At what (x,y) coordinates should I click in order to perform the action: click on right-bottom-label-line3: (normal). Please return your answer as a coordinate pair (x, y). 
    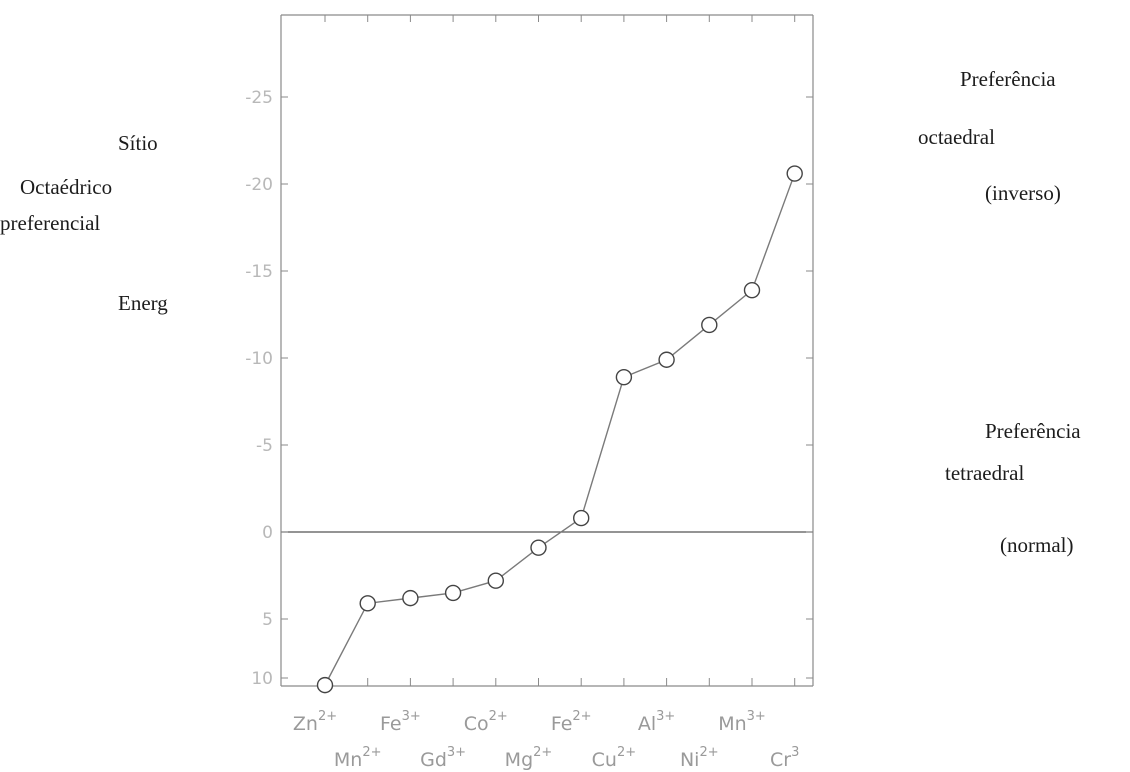
    Looking at the image, I should click on (1037, 545).